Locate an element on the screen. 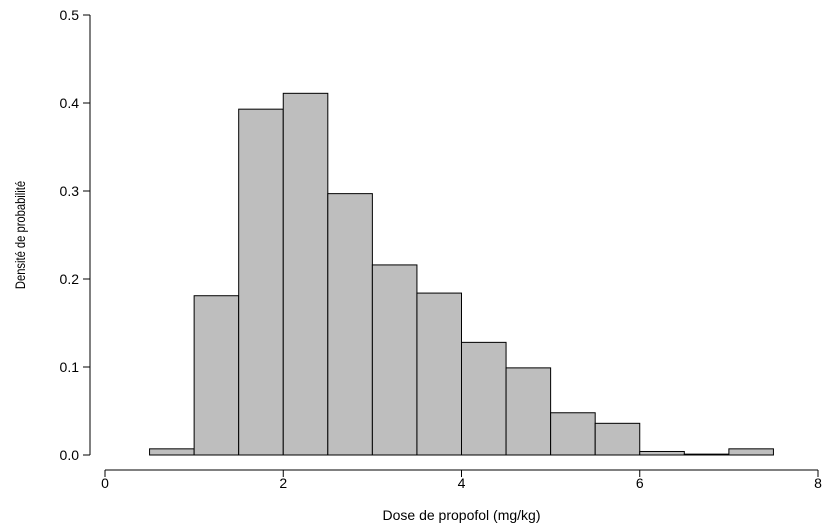 The image size is (824, 527). x-tick-label: 2 is located at coordinates (283, 483).